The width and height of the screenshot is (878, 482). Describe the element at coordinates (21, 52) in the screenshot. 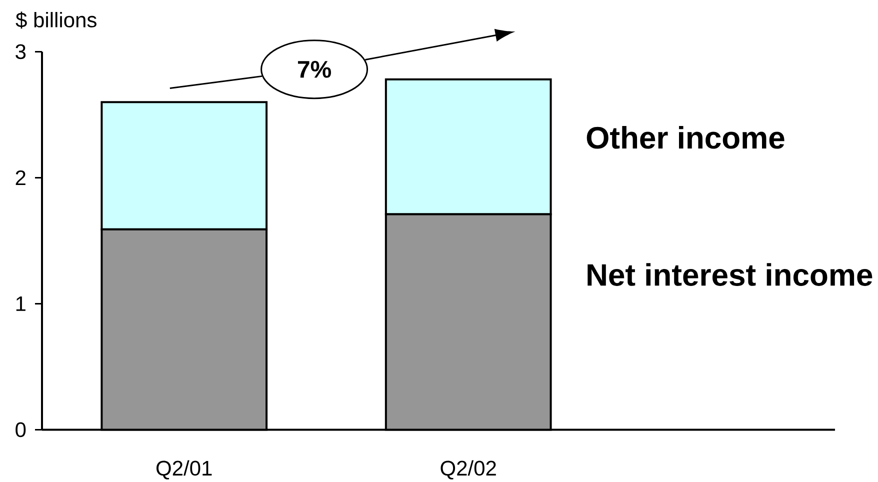

I see `y-tick-label: 3` at that location.